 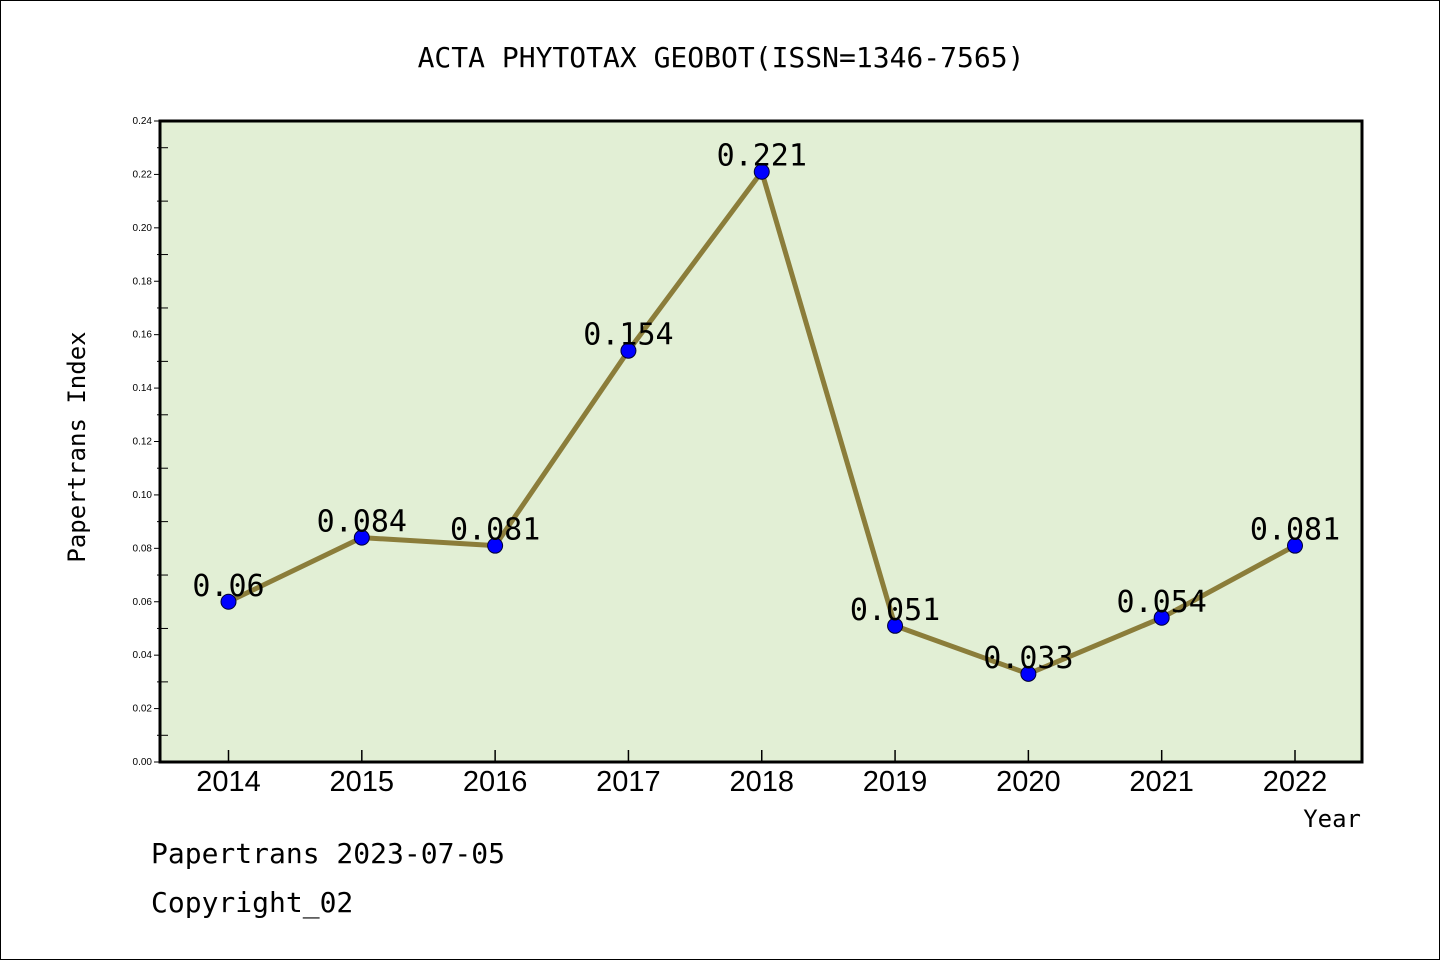 What do you see at coordinates (895, 610) in the screenshot?
I see `data-label: 0.051` at bounding box center [895, 610].